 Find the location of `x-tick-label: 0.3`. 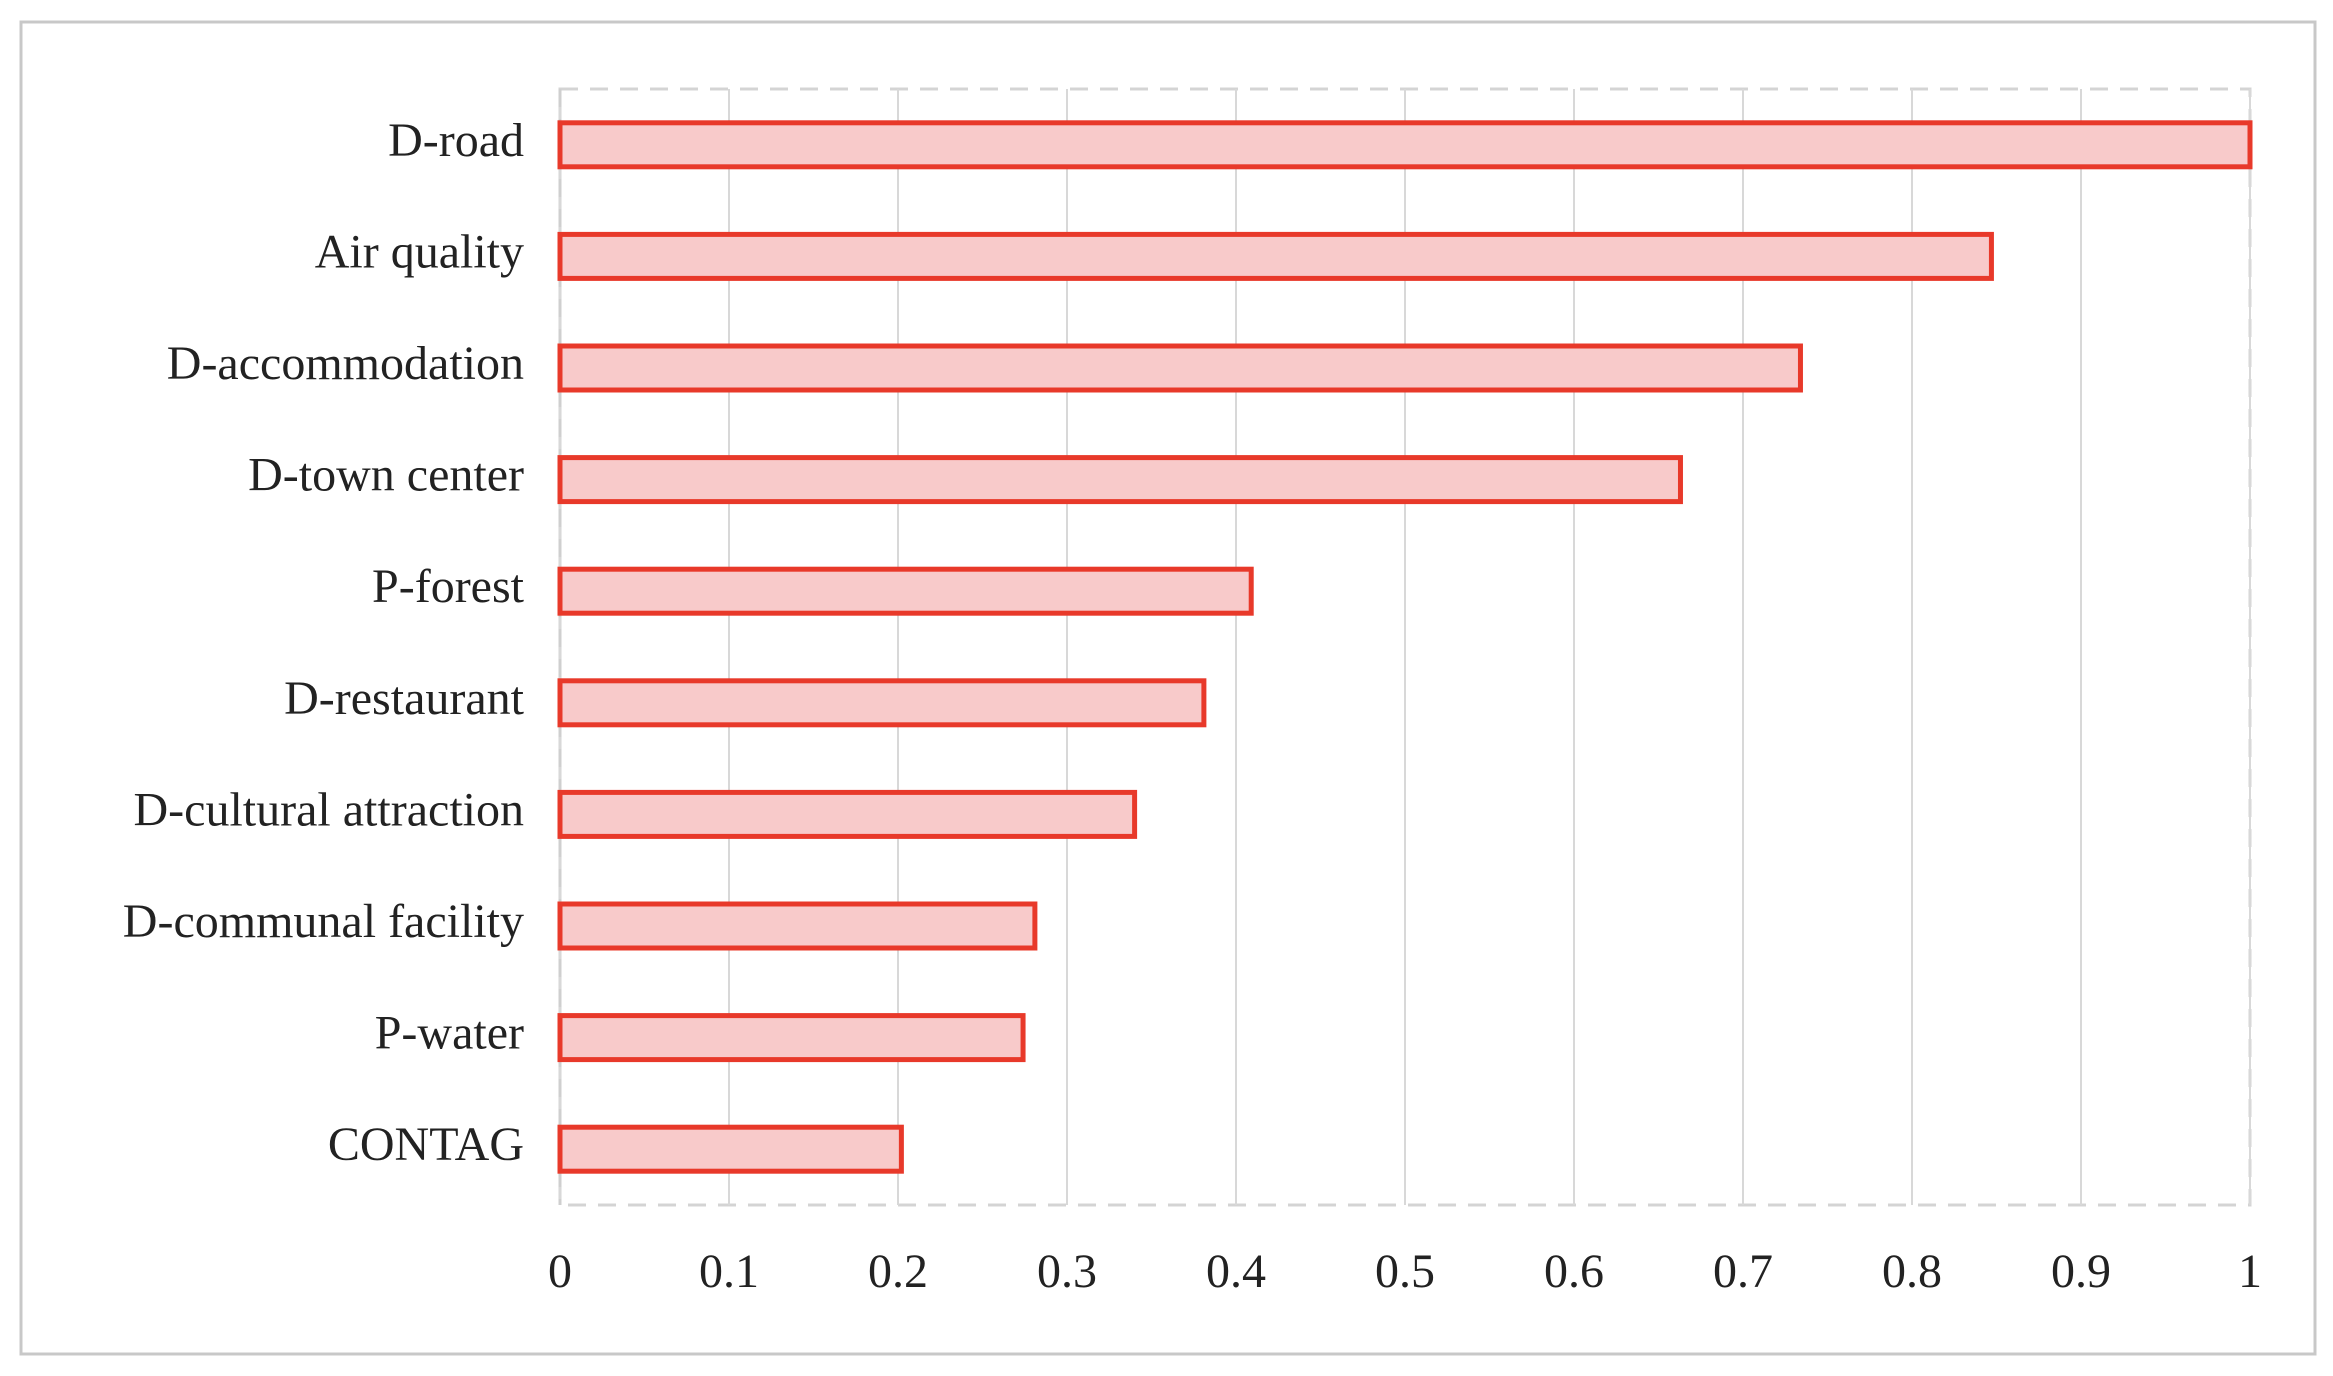

x-tick-label: 0.3 is located at coordinates (1067, 1271).